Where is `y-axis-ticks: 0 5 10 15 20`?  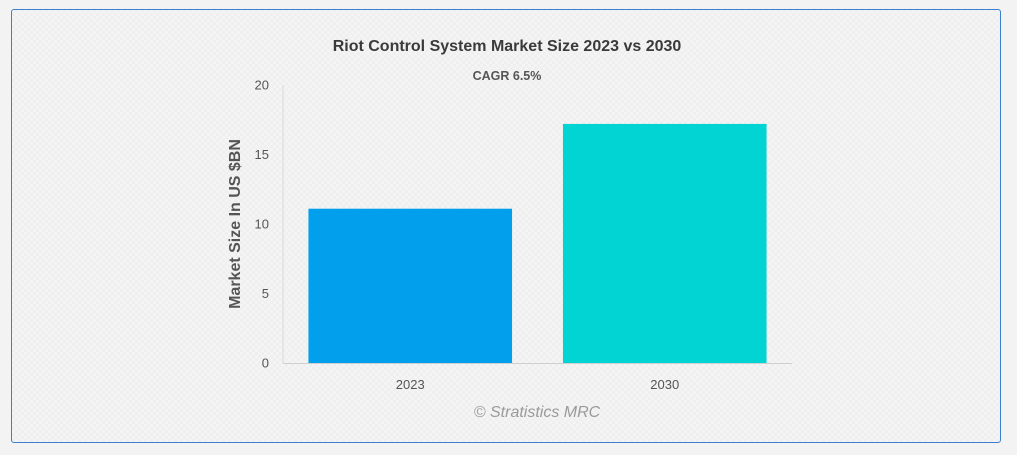
y-axis-ticks: 0 5 10 15 20 is located at coordinates (262, 224).